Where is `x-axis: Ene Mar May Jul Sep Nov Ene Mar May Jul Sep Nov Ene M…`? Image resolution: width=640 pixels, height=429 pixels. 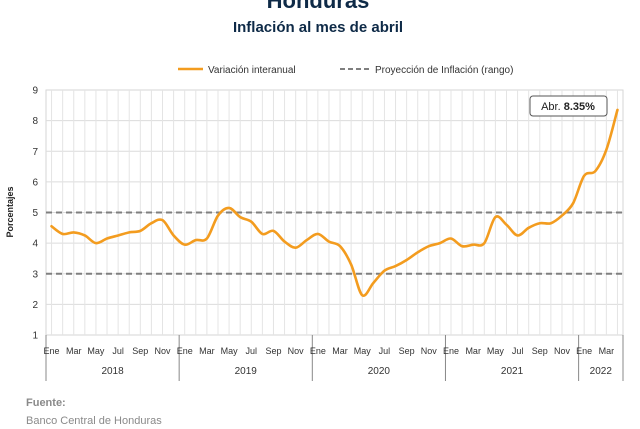
x-axis: Ene Mar May Jul Sep Nov Ene Mar May Jul Sep Nov Ene M… is located at coordinates (334, 358).